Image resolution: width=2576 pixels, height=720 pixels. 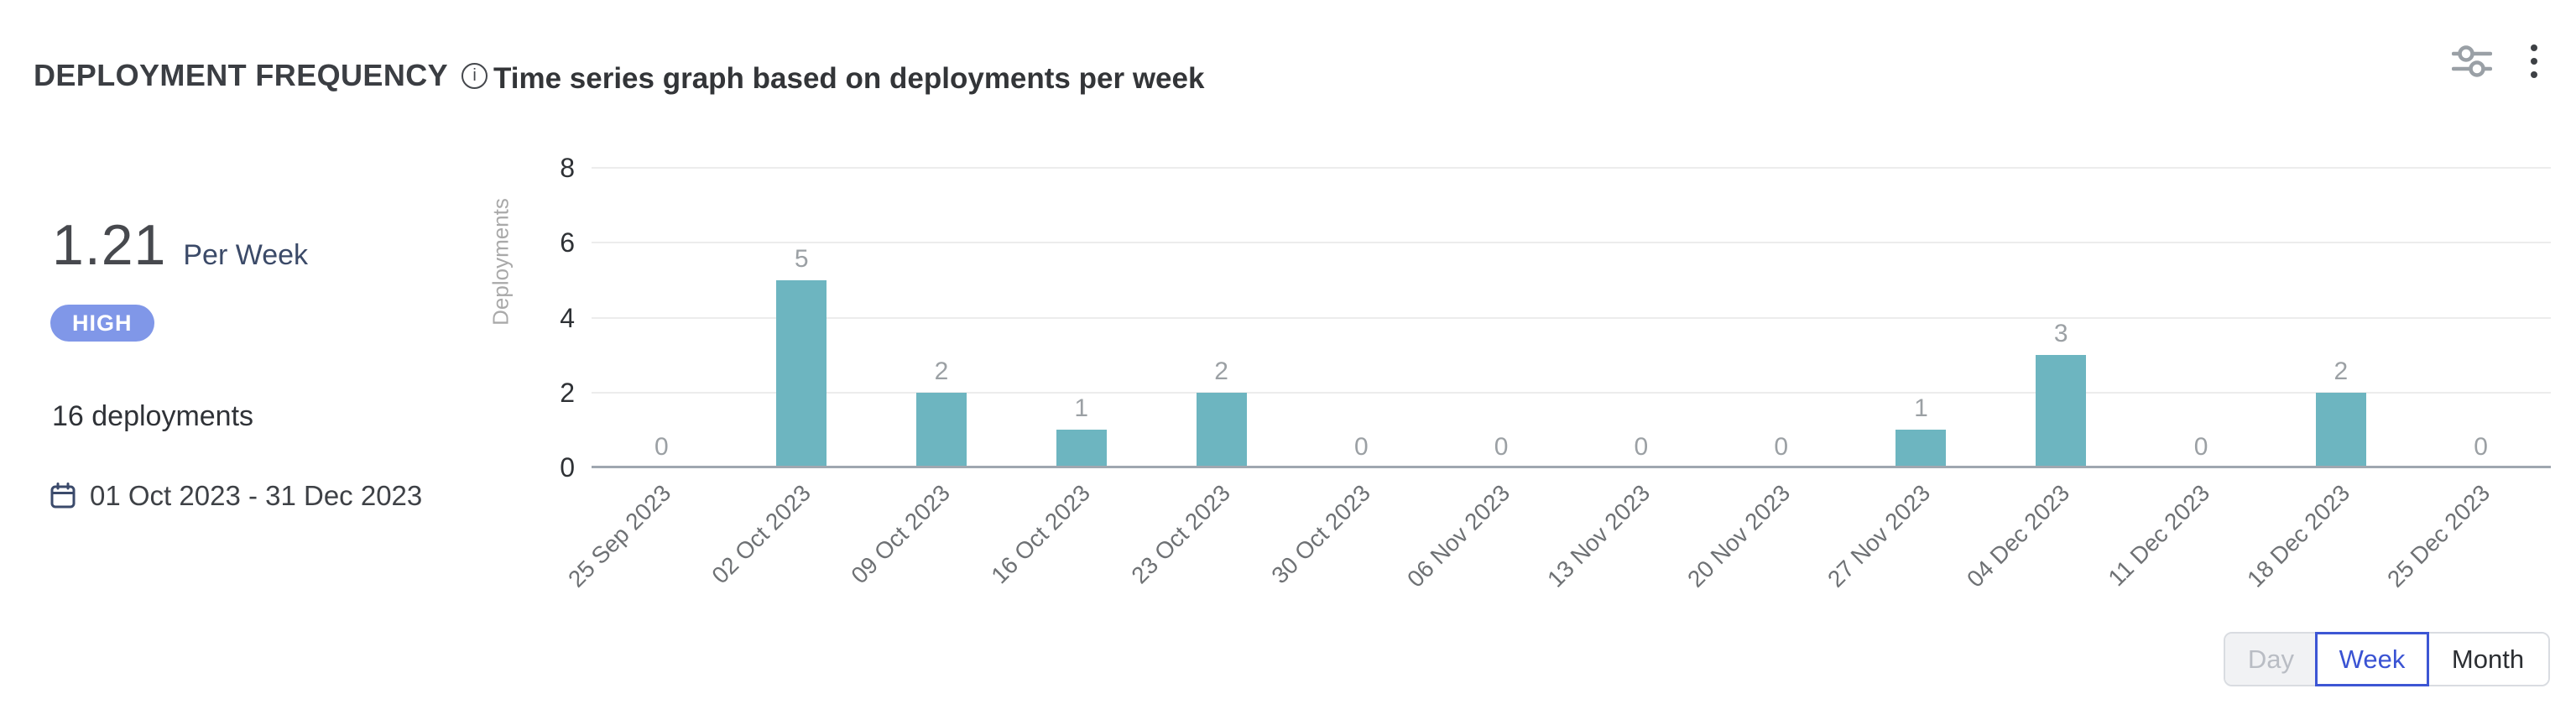 What do you see at coordinates (567, 467) in the screenshot?
I see `y-axis-tick-label: 0` at bounding box center [567, 467].